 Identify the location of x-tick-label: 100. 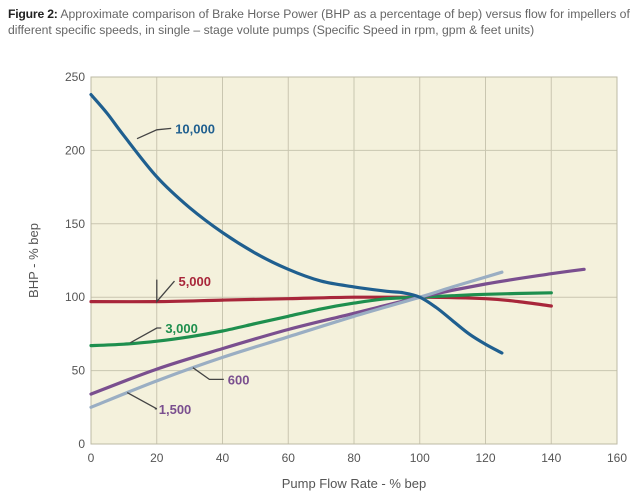
(420, 458).